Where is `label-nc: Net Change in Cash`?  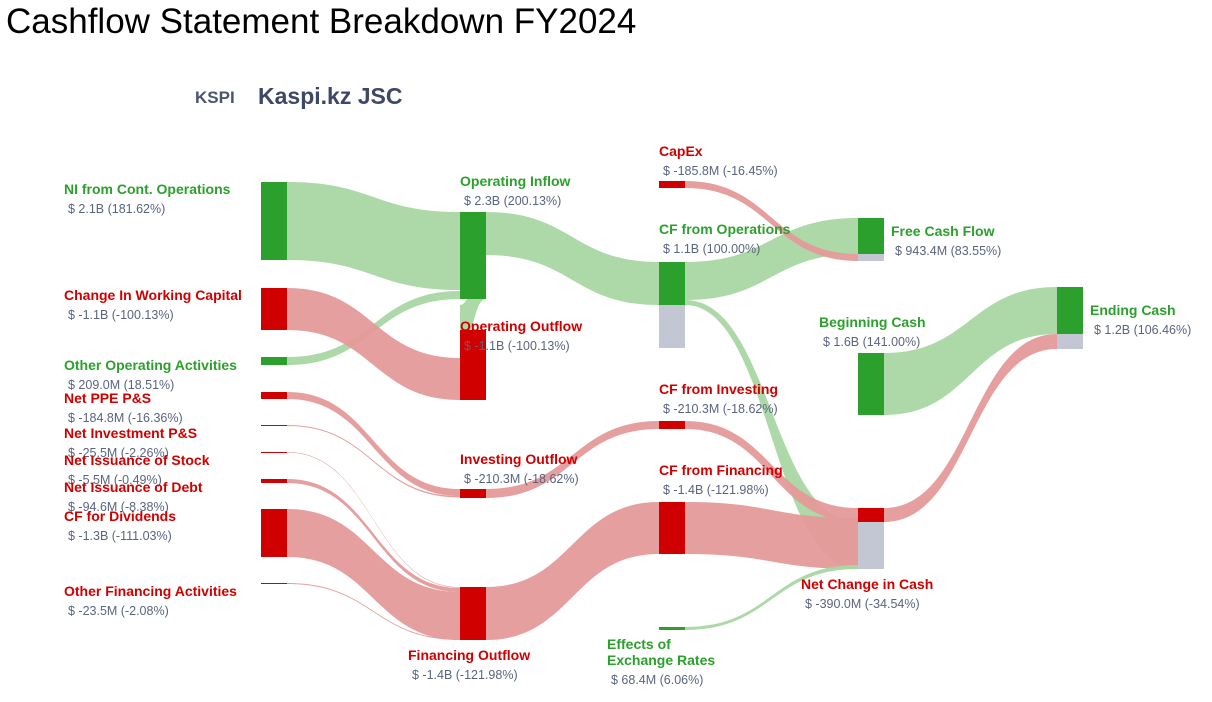
label-nc: Net Change in Cash is located at coordinates (867, 584).